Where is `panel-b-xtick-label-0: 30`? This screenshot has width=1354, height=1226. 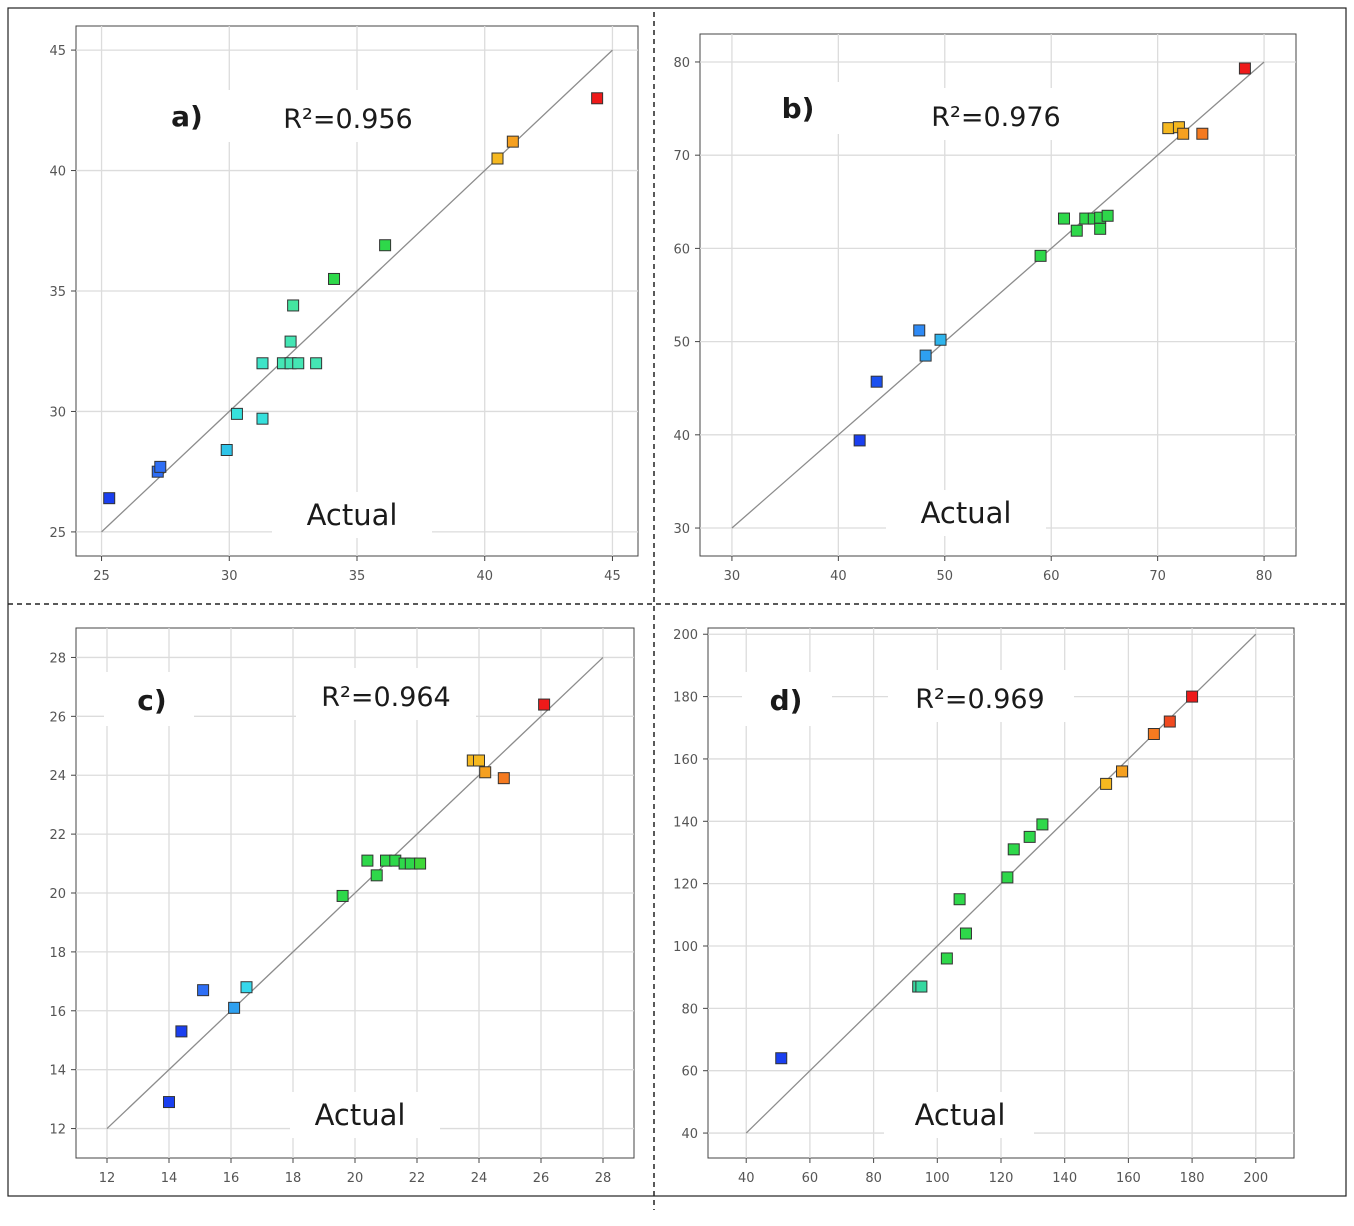 panel-b-xtick-label-0: 30 is located at coordinates (732, 576).